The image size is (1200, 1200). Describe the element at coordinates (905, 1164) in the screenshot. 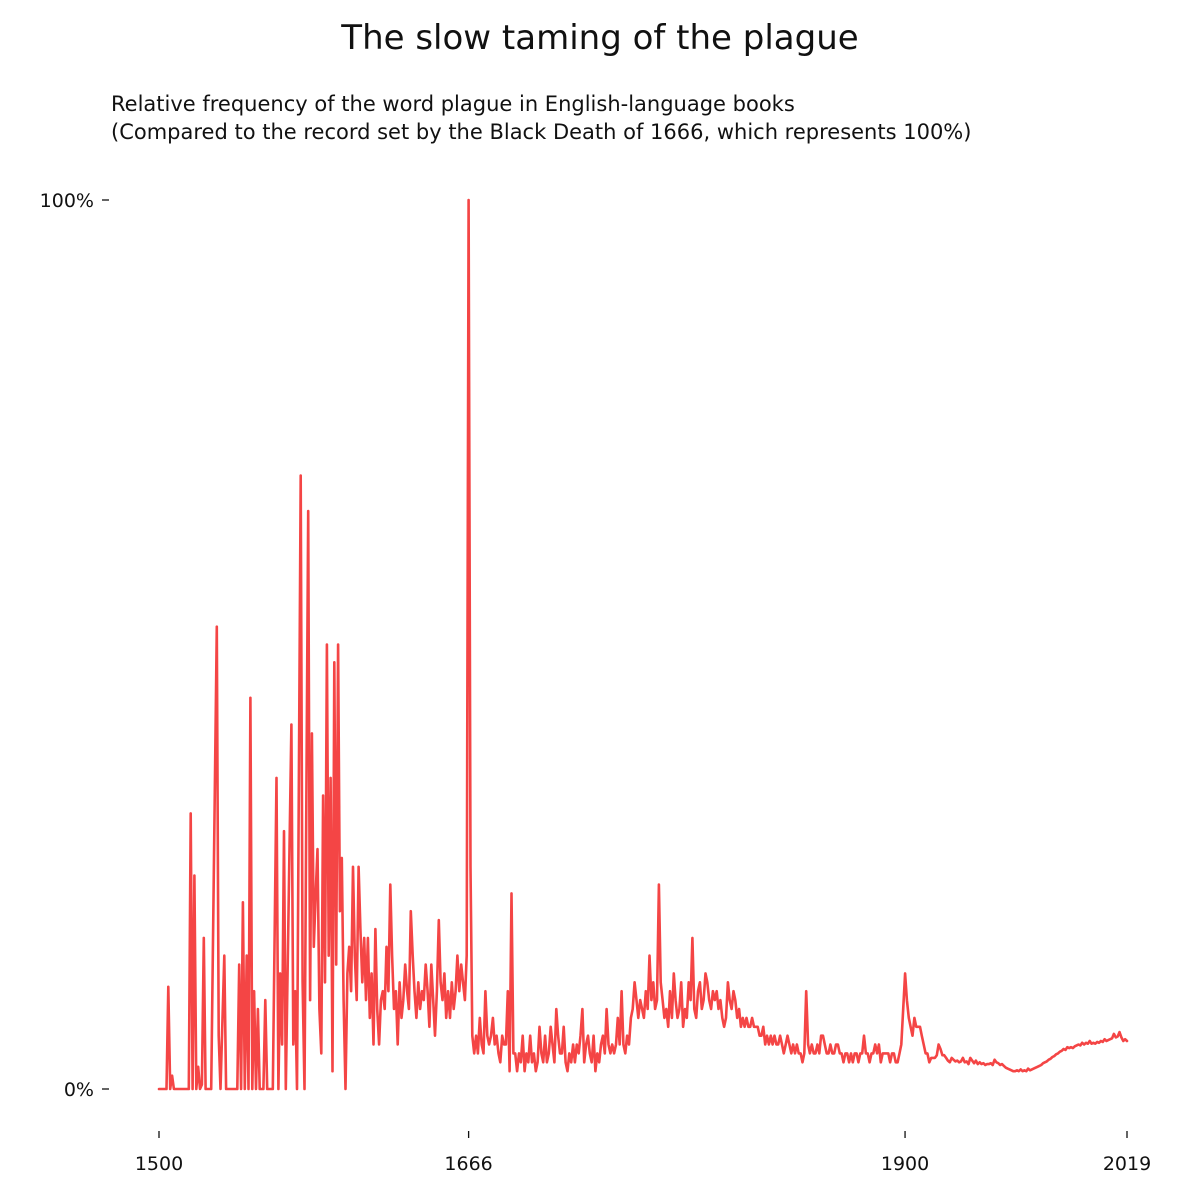

I see `x-tick-label: 1900` at that location.